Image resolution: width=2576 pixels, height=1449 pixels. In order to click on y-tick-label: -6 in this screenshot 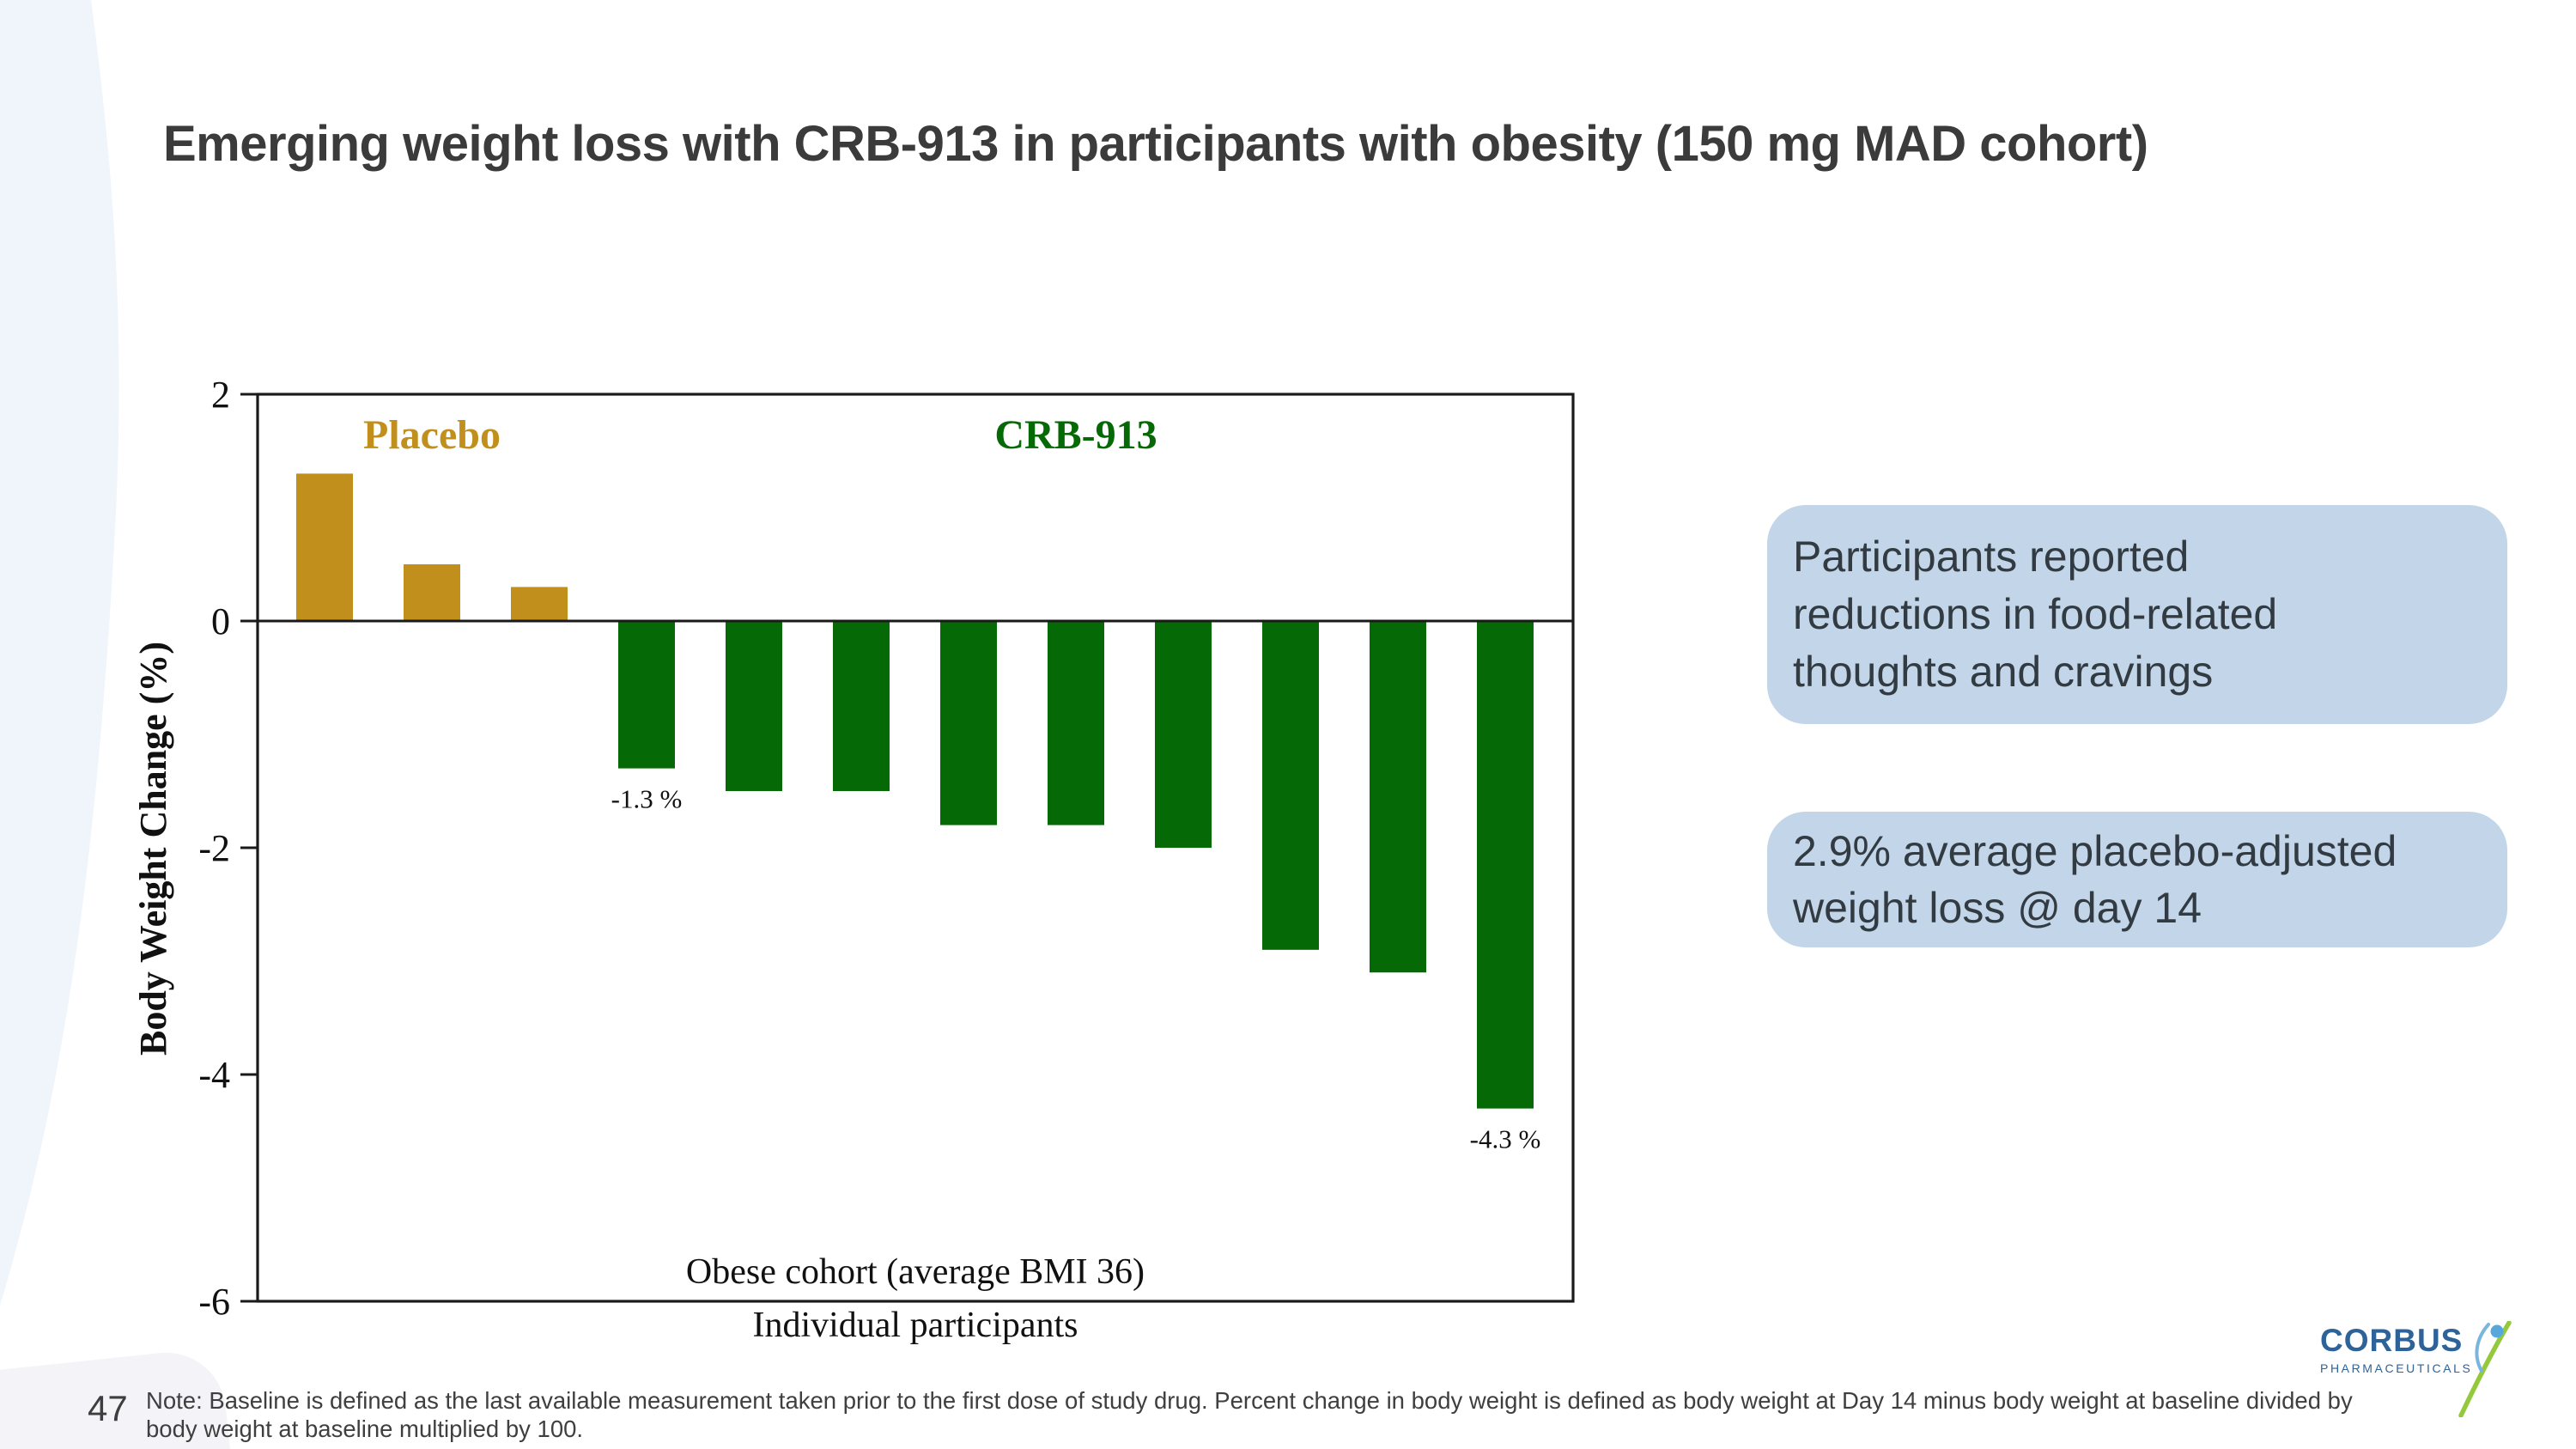, I will do `click(214, 1302)`.